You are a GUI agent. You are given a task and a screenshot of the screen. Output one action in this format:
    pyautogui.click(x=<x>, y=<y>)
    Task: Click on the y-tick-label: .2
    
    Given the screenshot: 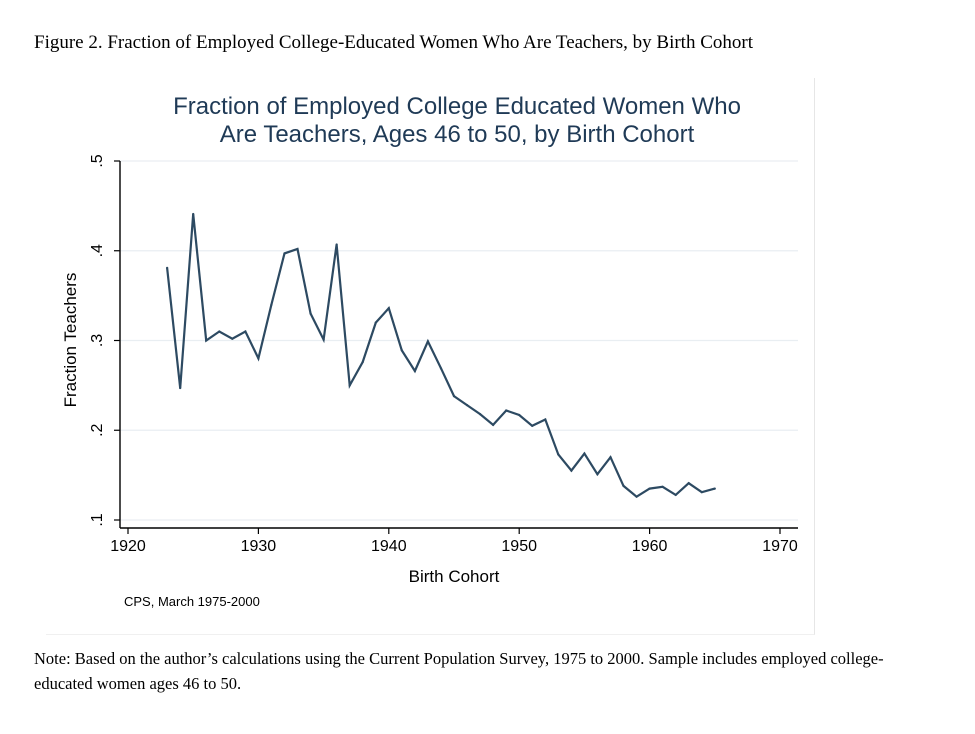 What is the action you would take?
    pyautogui.click(x=97, y=429)
    